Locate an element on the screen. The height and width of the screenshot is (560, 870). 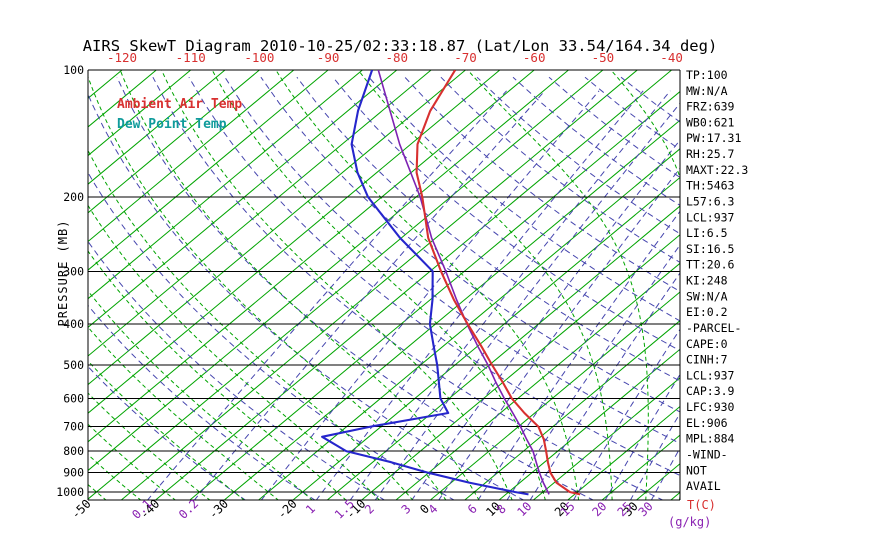
top-temp-label: -40 is located at coordinates (671, 57).